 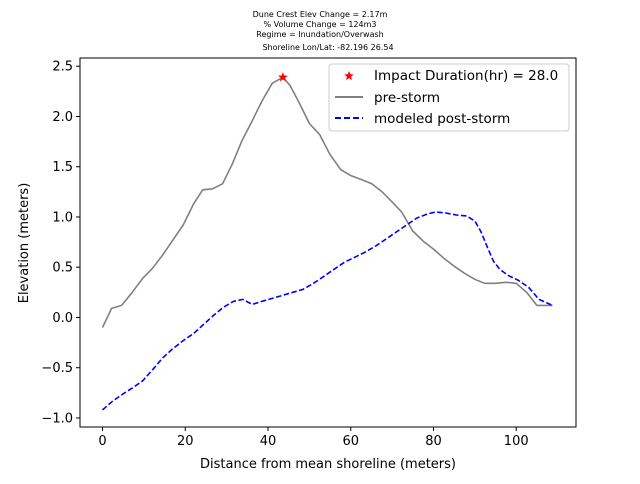 What do you see at coordinates (320, 14) in the screenshot?
I see `title-line-1: Dune Crest Elev Change = 2.17m` at bounding box center [320, 14].